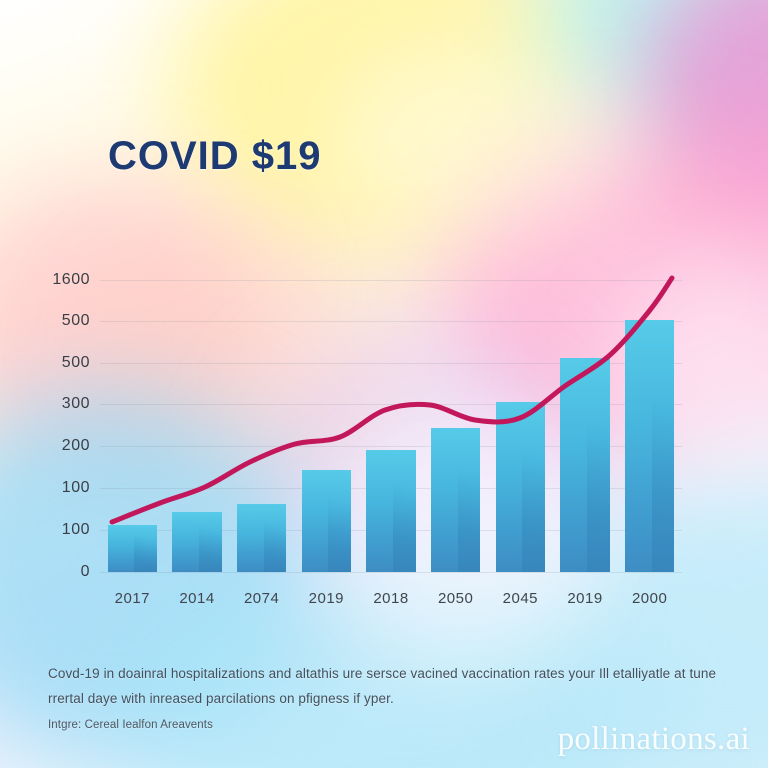 This screenshot has width=768, height=768. Describe the element at coordinates (215, 156) in the screenshot. I see `page-title: COVID $19` at that location.